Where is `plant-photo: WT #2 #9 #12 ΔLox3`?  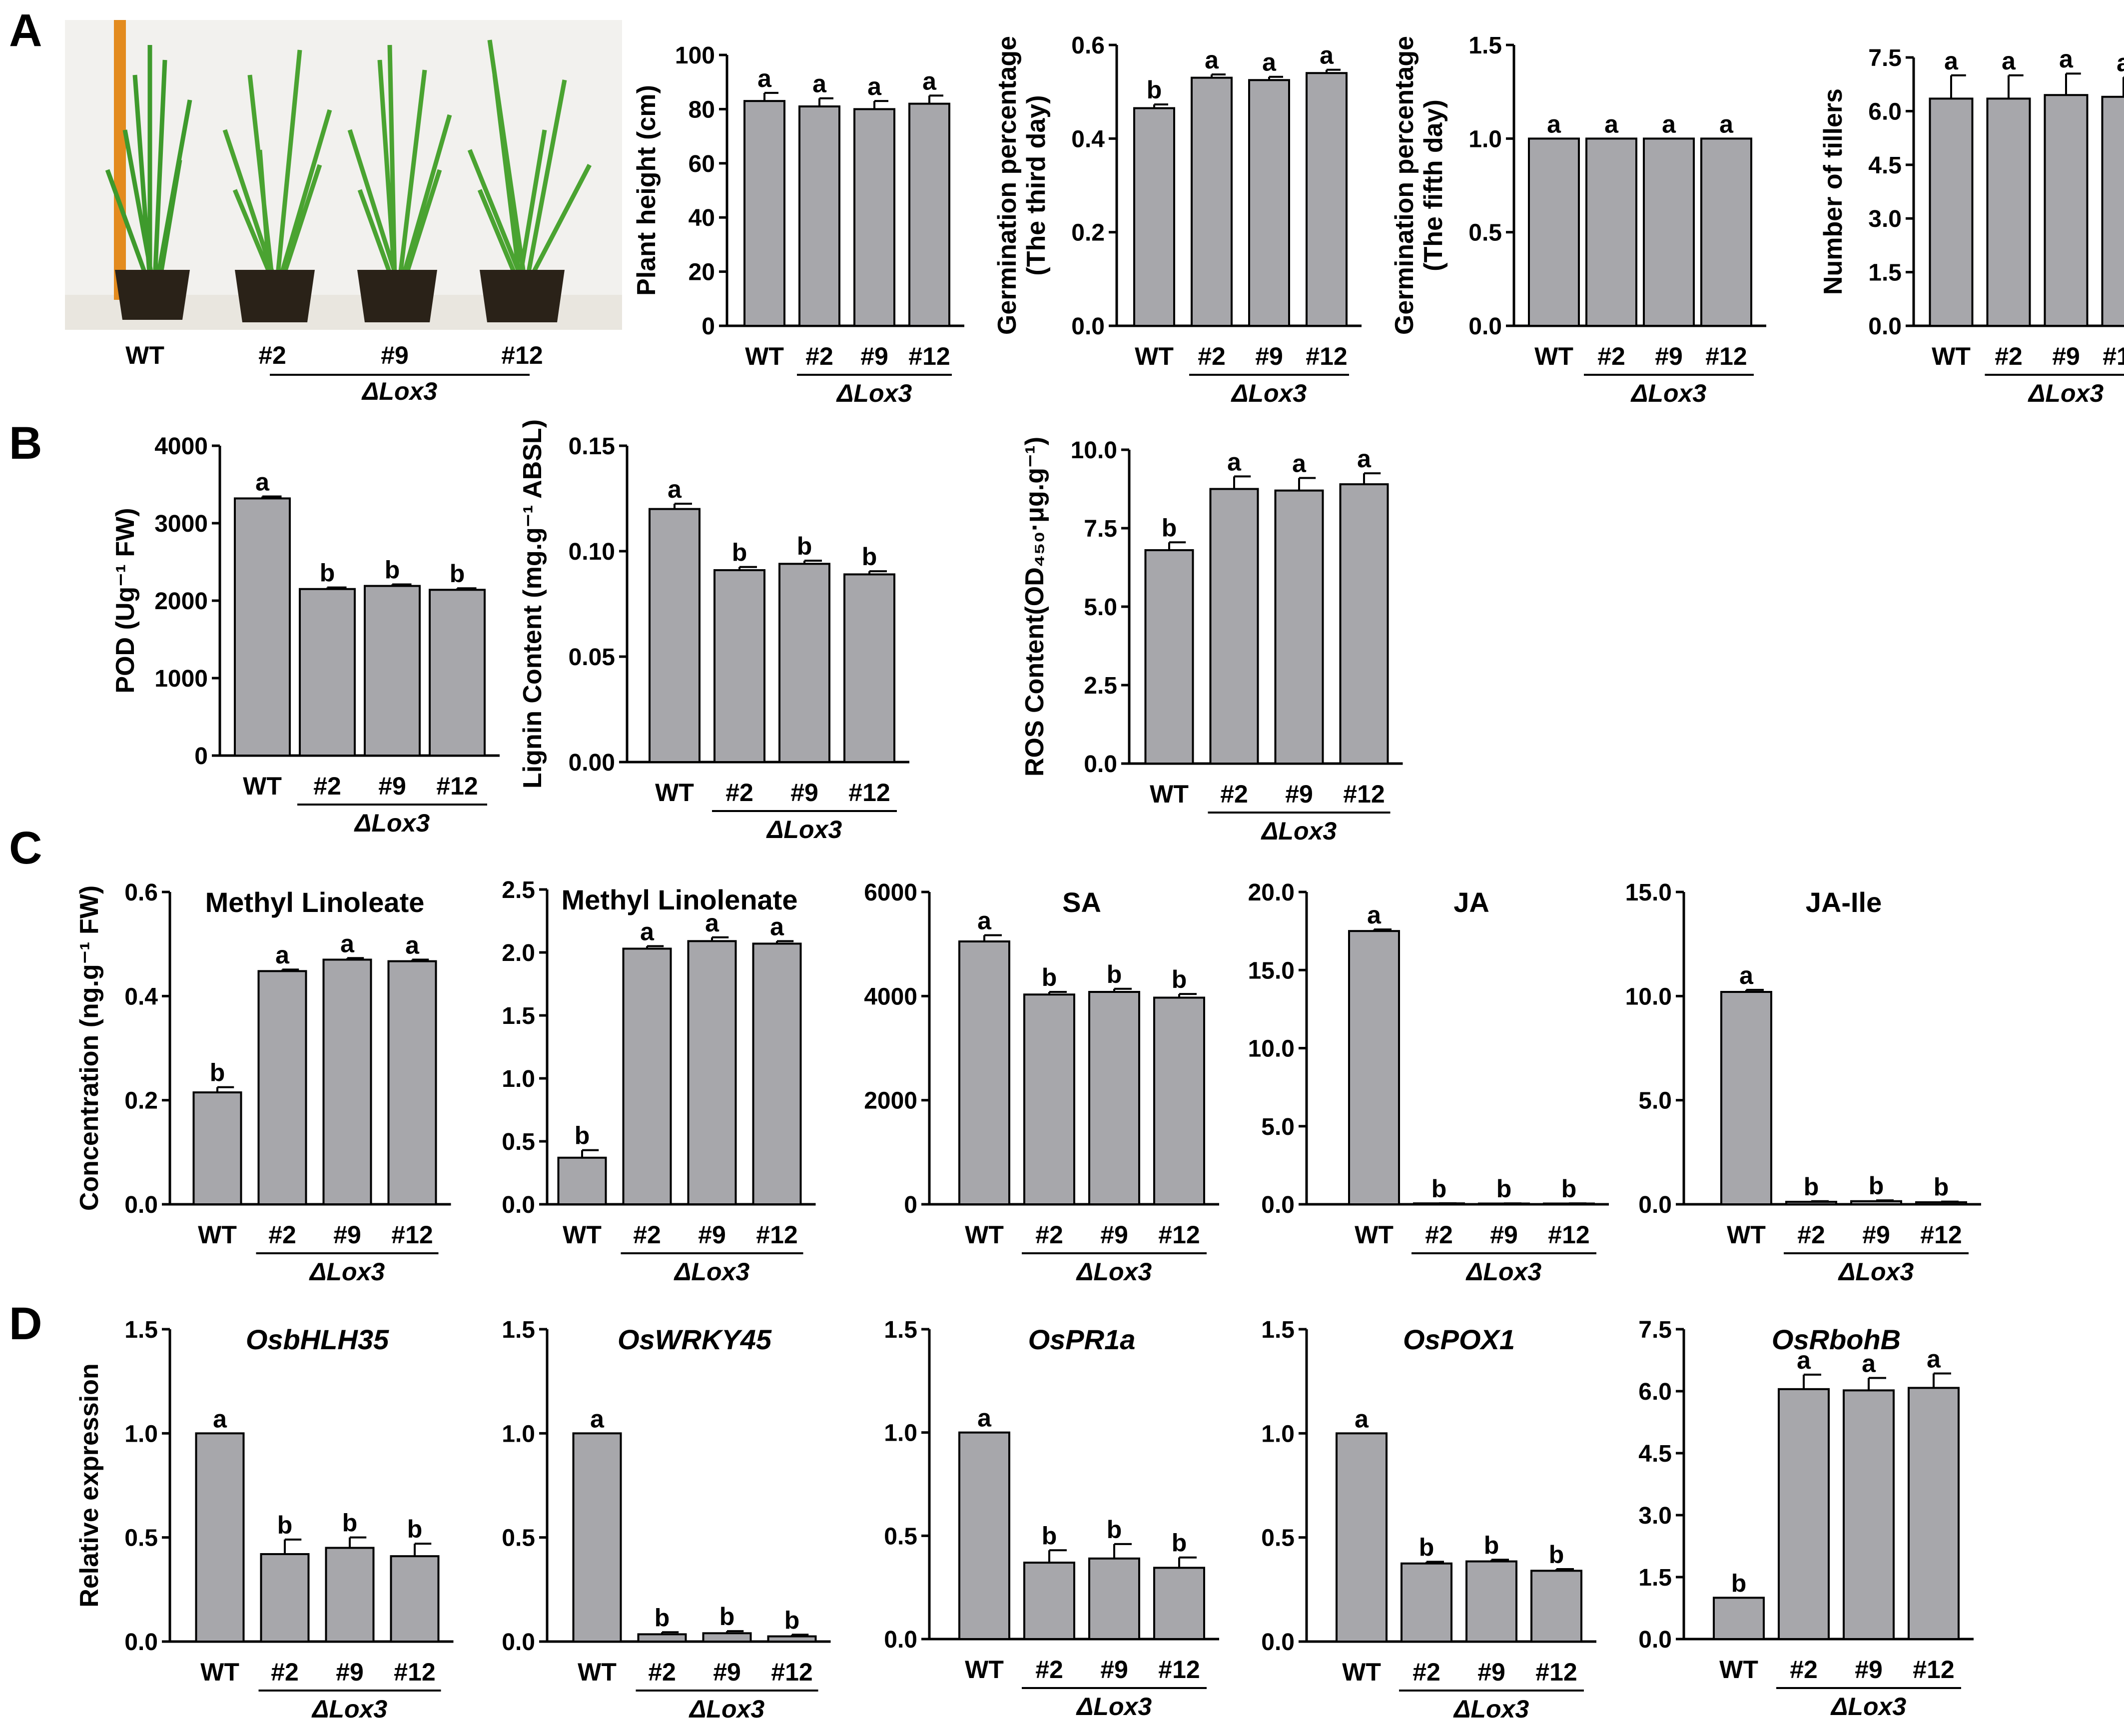
plant-photo: WT #2 #9 #12 ΔLox3 is located at coordinates (343, 212).